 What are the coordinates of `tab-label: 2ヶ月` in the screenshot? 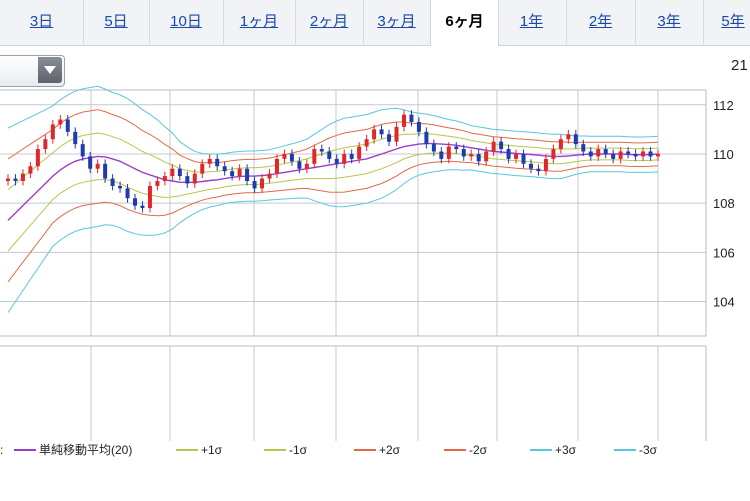 It's located at (329, 21).